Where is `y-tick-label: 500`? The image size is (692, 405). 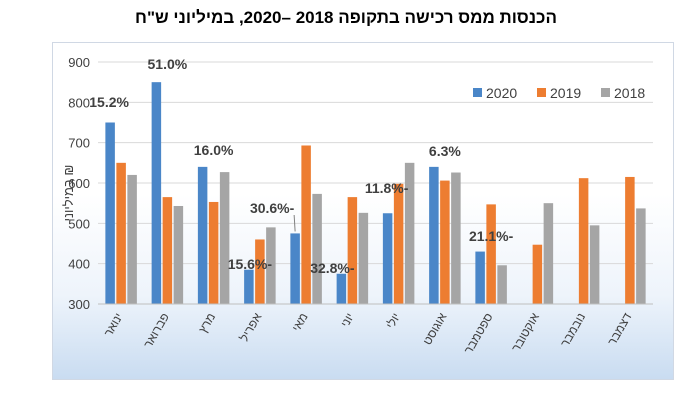 y-tick-label: 500 is located at coordinates (79, 223).